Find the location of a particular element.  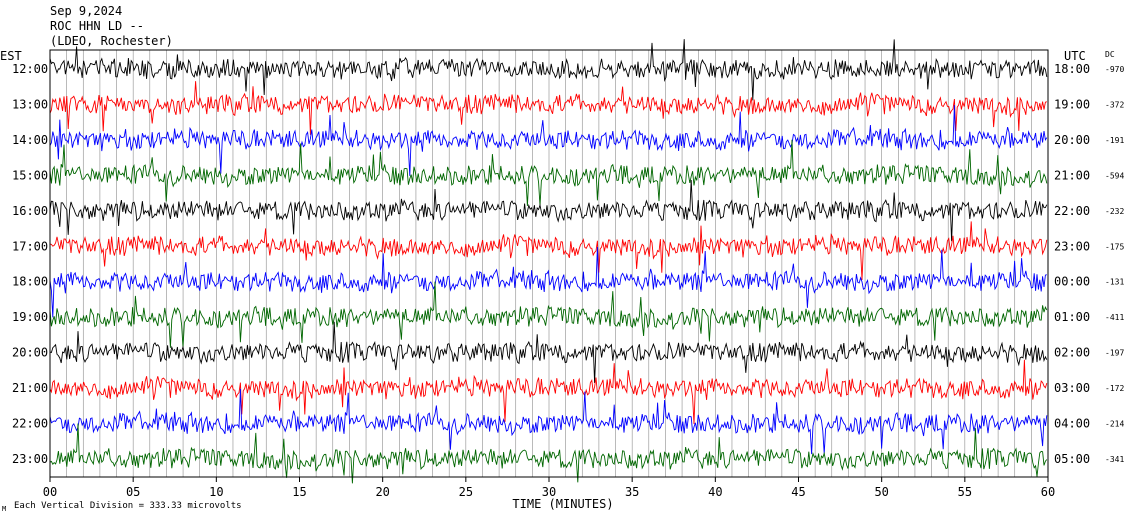

x-tick-label: 05 is located at coordinates (133, 492).